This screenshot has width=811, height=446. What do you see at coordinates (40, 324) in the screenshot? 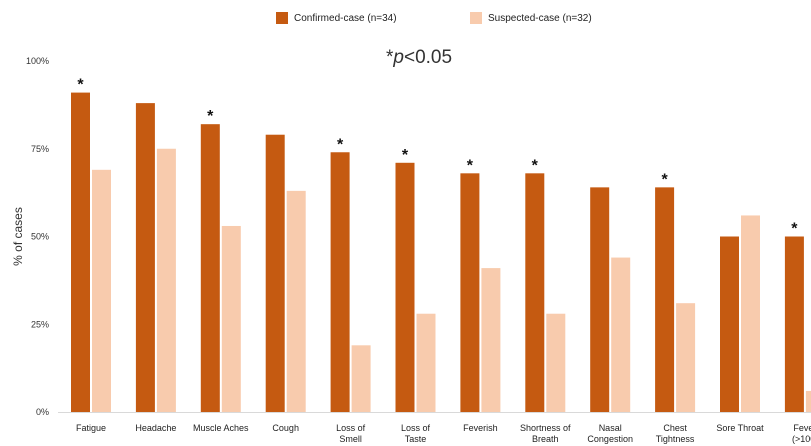
I see `y-tick-label: 25%` at bounding box center [40, 324].